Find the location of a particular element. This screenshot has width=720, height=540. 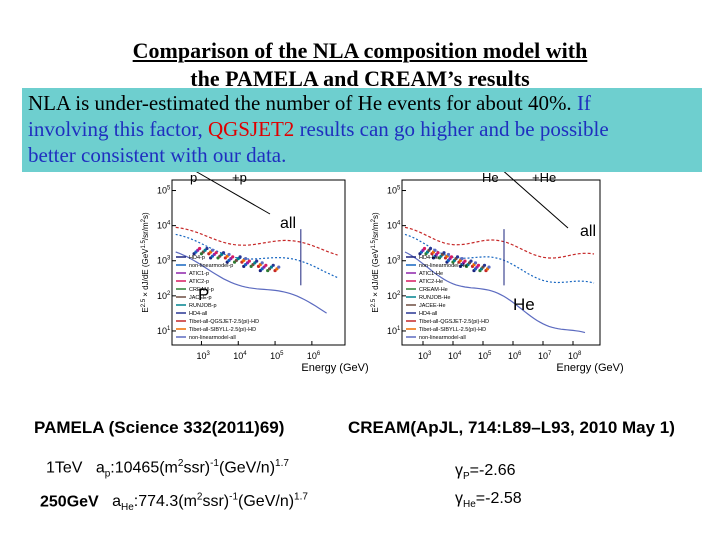

top-label: He is located at coordinates (490, 177).